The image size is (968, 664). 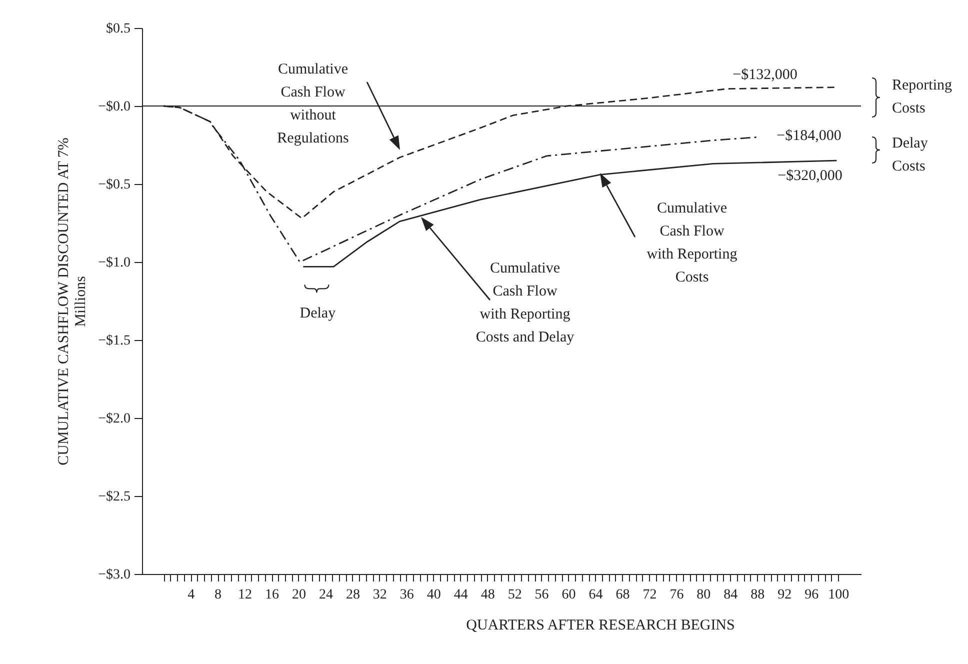 I want to click on annotation: −$132,000, so click(x=765, y=75).